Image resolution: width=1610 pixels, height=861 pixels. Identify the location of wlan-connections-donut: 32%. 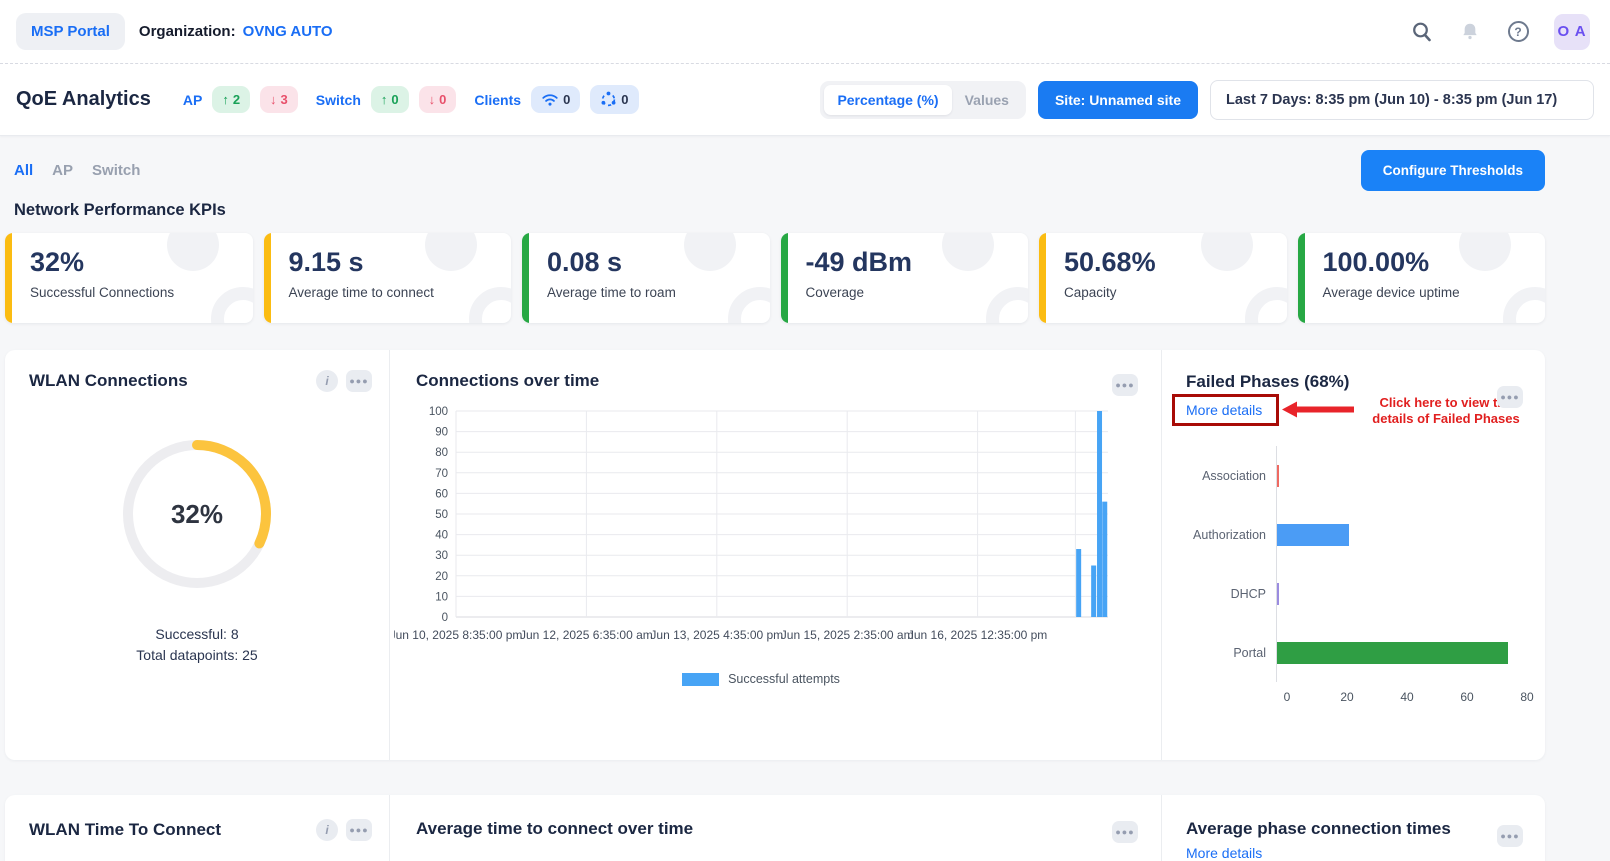
(197, 514).